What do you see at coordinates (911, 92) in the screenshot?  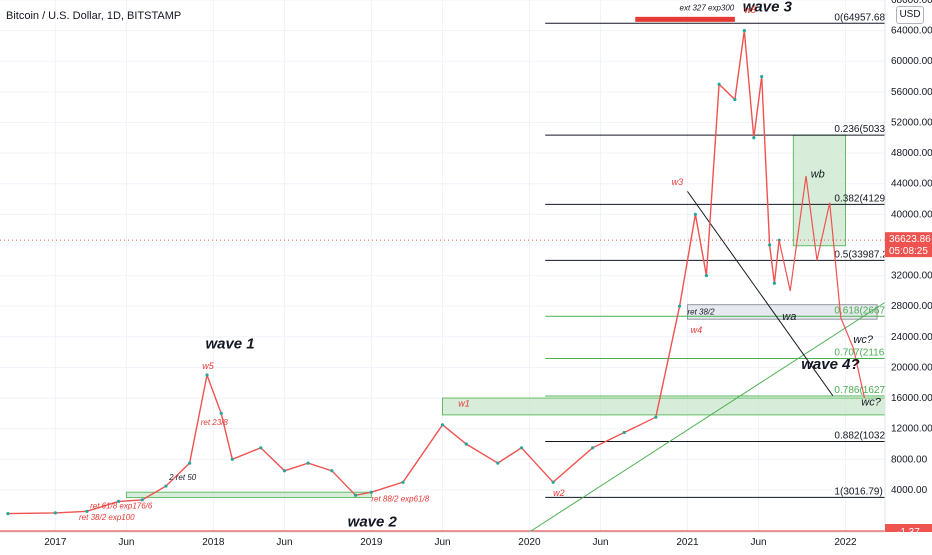 I see `price-tick-label: 56000.00` at bounding box center [911, 92].